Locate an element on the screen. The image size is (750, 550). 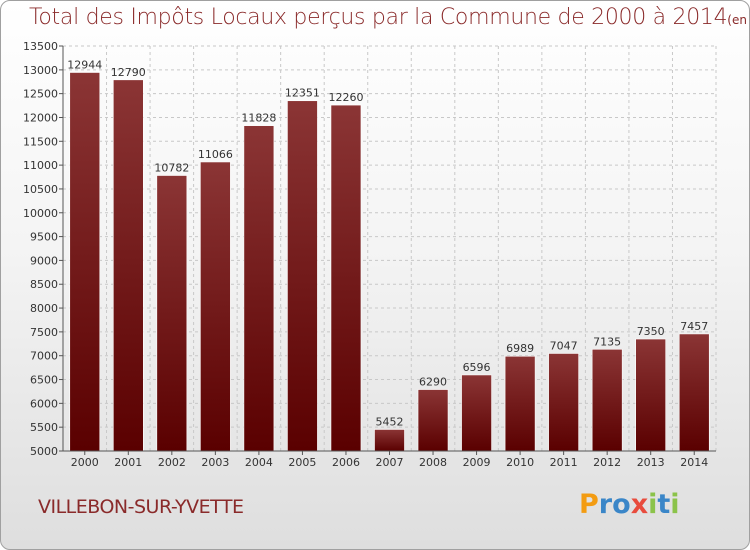
x-tick-label: 2009 is located at coordinates (477, 462).